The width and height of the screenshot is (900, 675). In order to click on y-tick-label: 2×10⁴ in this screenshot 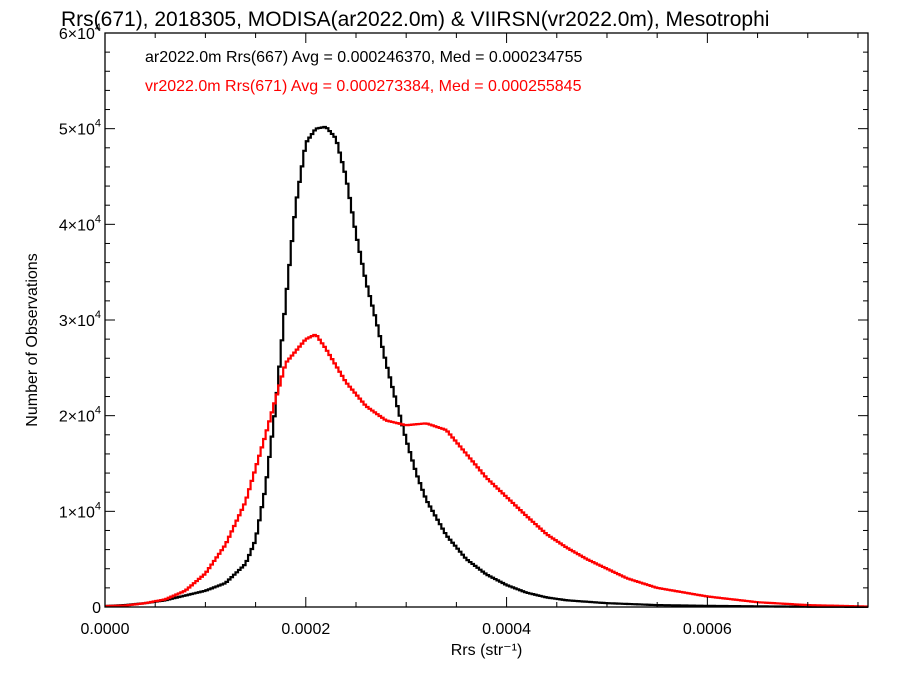, I will do `click(80, 415)`.